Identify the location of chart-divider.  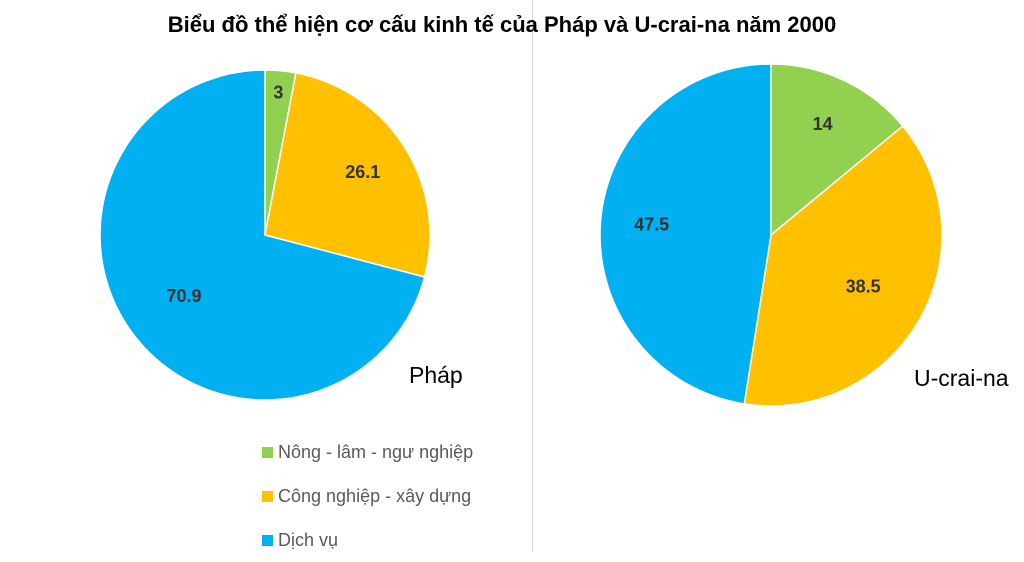
(532, 276).